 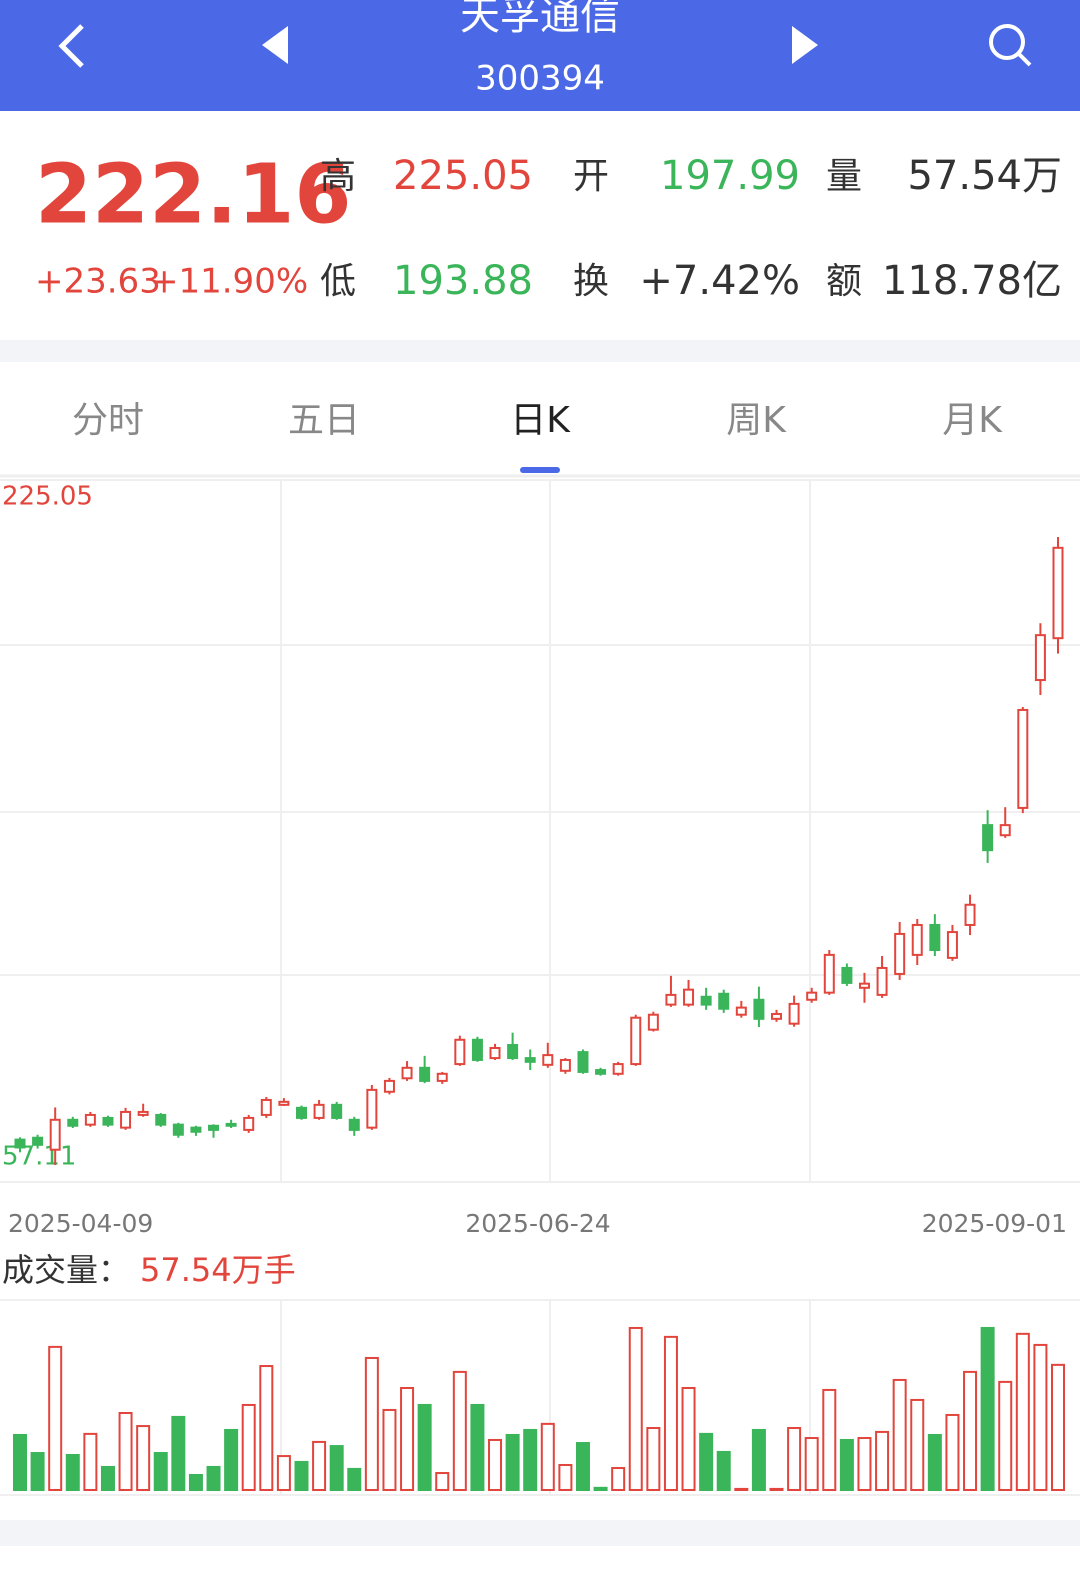 I want to click on field-value: +7.42%, so click(x=719, y=281).